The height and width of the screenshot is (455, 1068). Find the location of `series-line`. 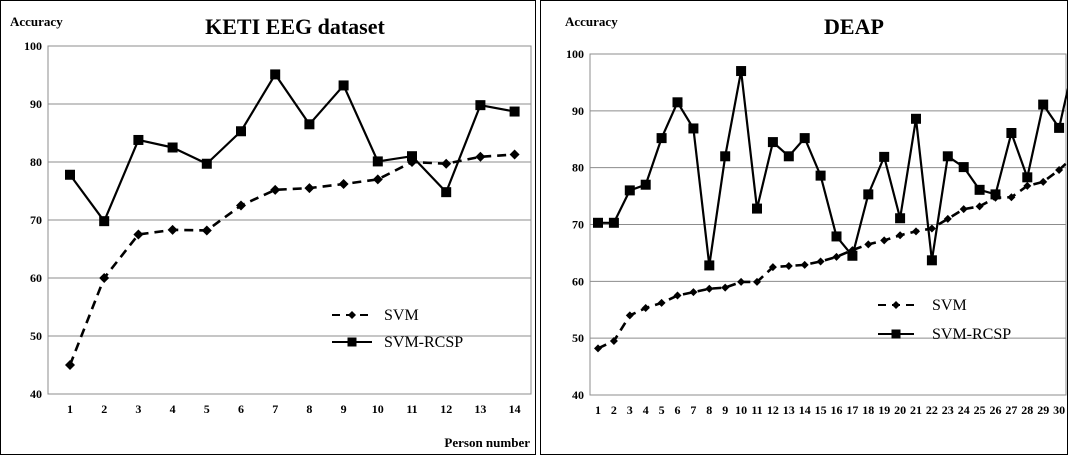

series-line is located at coordinates (292, 148).